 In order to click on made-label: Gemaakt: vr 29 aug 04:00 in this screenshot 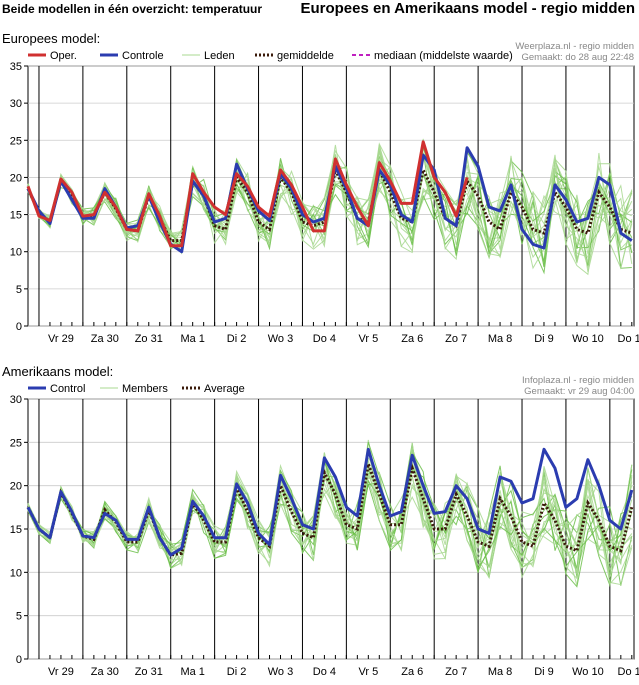, I will do `click(579, 391)`.